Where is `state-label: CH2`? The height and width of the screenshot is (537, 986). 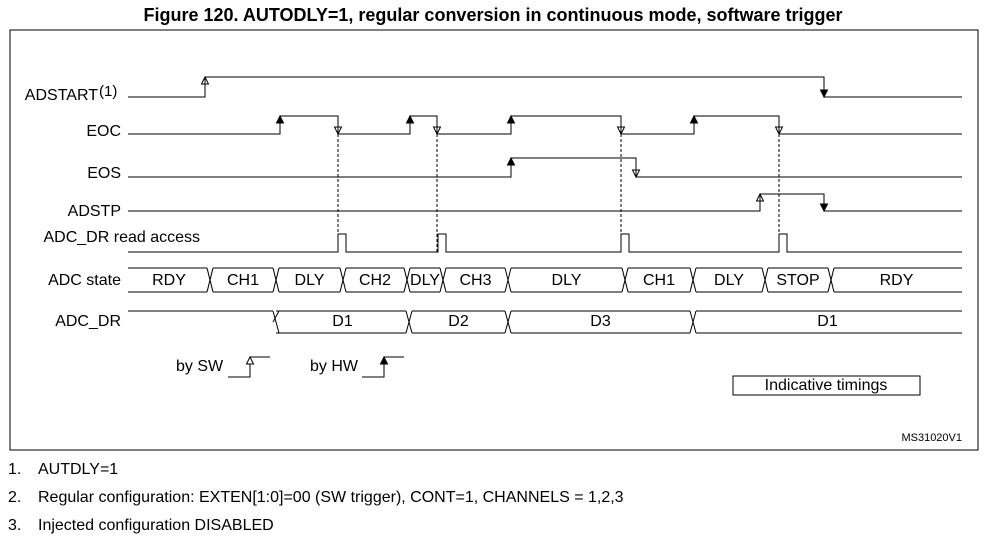
state-label: CH2 is located at coordinates (375, 280).